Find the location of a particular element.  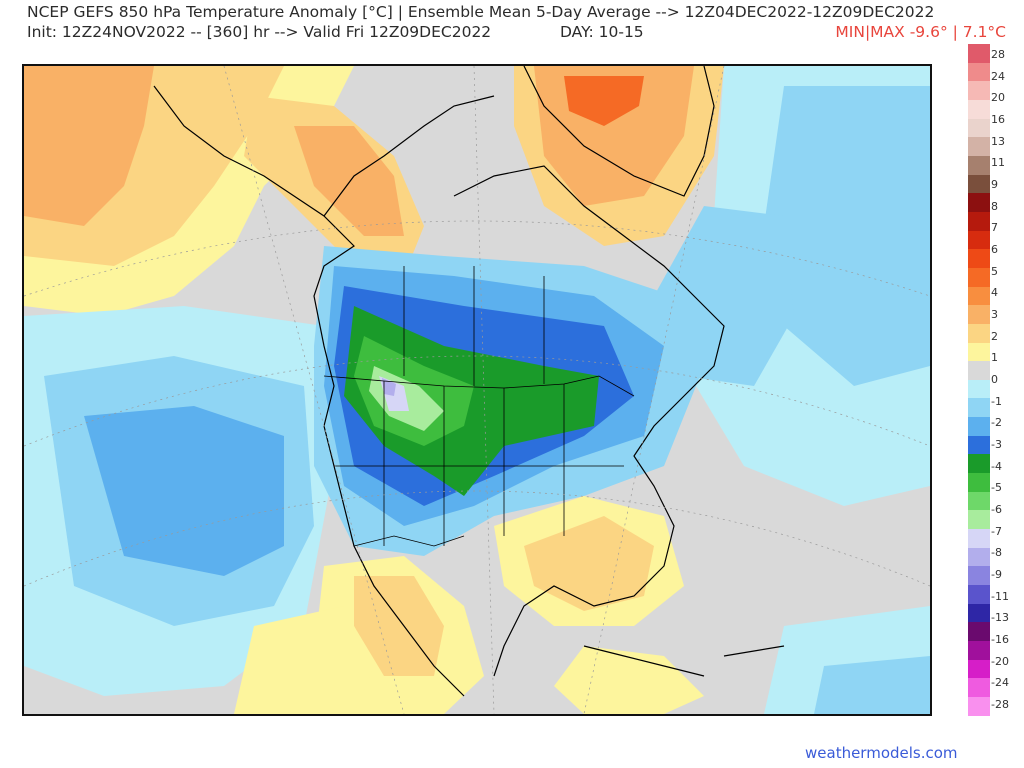

political-borders is located at coordinates (479, 406).